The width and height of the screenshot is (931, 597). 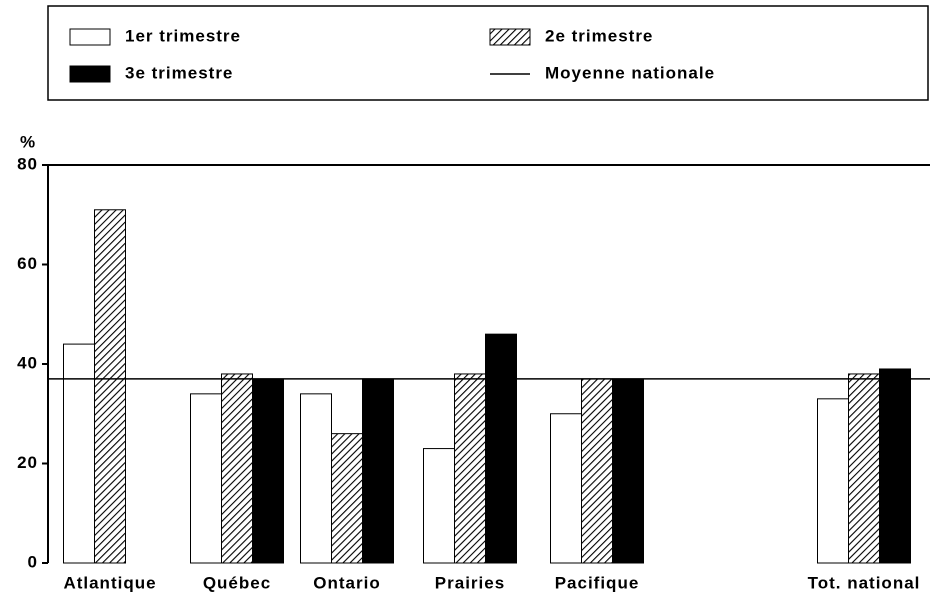 I want to click on x-tick-label: Atlantique, so click(x=109, y=582).